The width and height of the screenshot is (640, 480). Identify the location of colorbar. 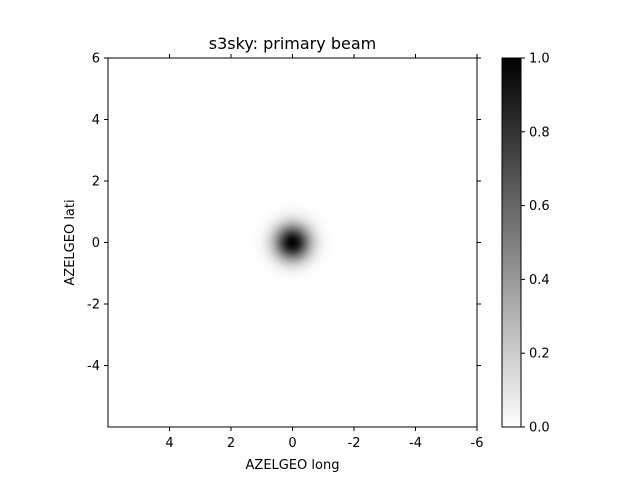
(511, 242).